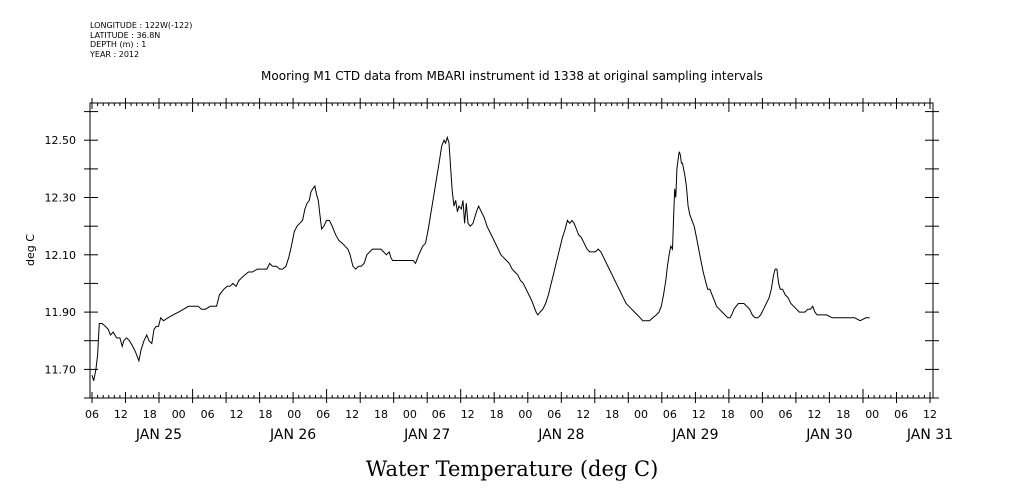 This screenshot has height=504, width=1009. I want to click on depth-label: DEPTH (m) : 1, so click(118, 45).